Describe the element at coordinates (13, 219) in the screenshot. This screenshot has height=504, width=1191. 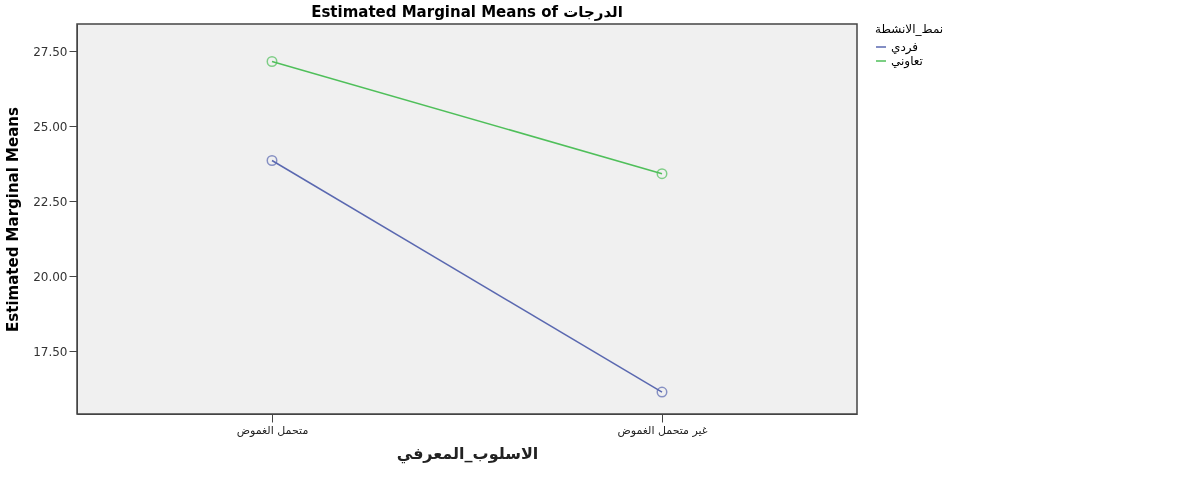
I see `y-axis-title: Estimated Marginal Means` at that location.